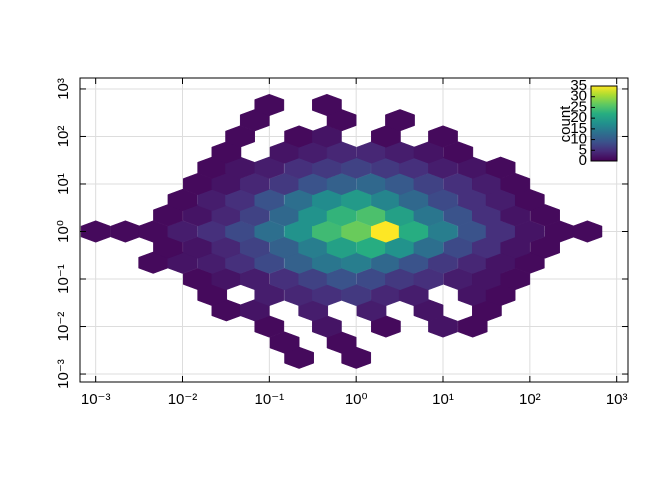 The width and height of the screenshot is (672, 485). What do you see at coordinates (578, 96) in the screenshot?
I see `colorbar-tick-label: 30` at bounding box center [578, 96].